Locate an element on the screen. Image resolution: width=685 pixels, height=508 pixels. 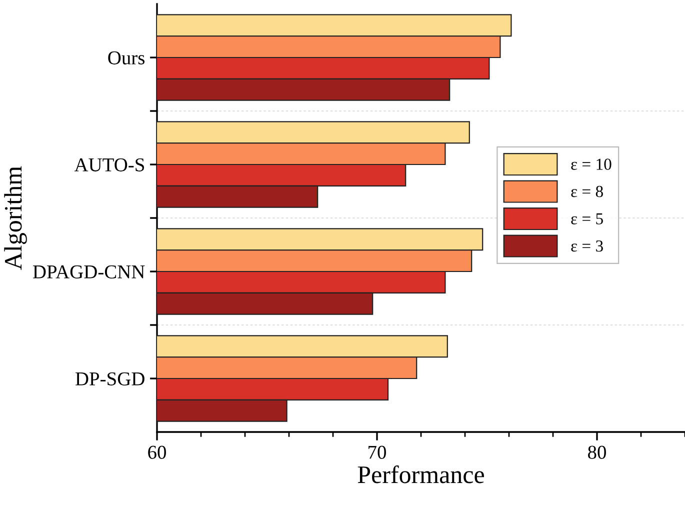
x-axis-title: Performance is located at coordinates (421, 474).